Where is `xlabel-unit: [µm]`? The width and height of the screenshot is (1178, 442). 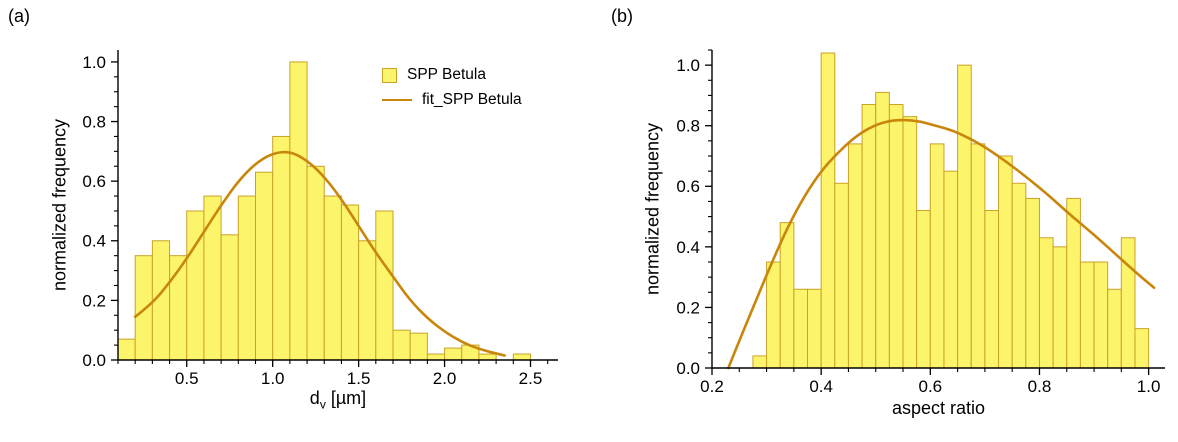 xlabel-unit: [µm] is located at coordinates (346, 398).